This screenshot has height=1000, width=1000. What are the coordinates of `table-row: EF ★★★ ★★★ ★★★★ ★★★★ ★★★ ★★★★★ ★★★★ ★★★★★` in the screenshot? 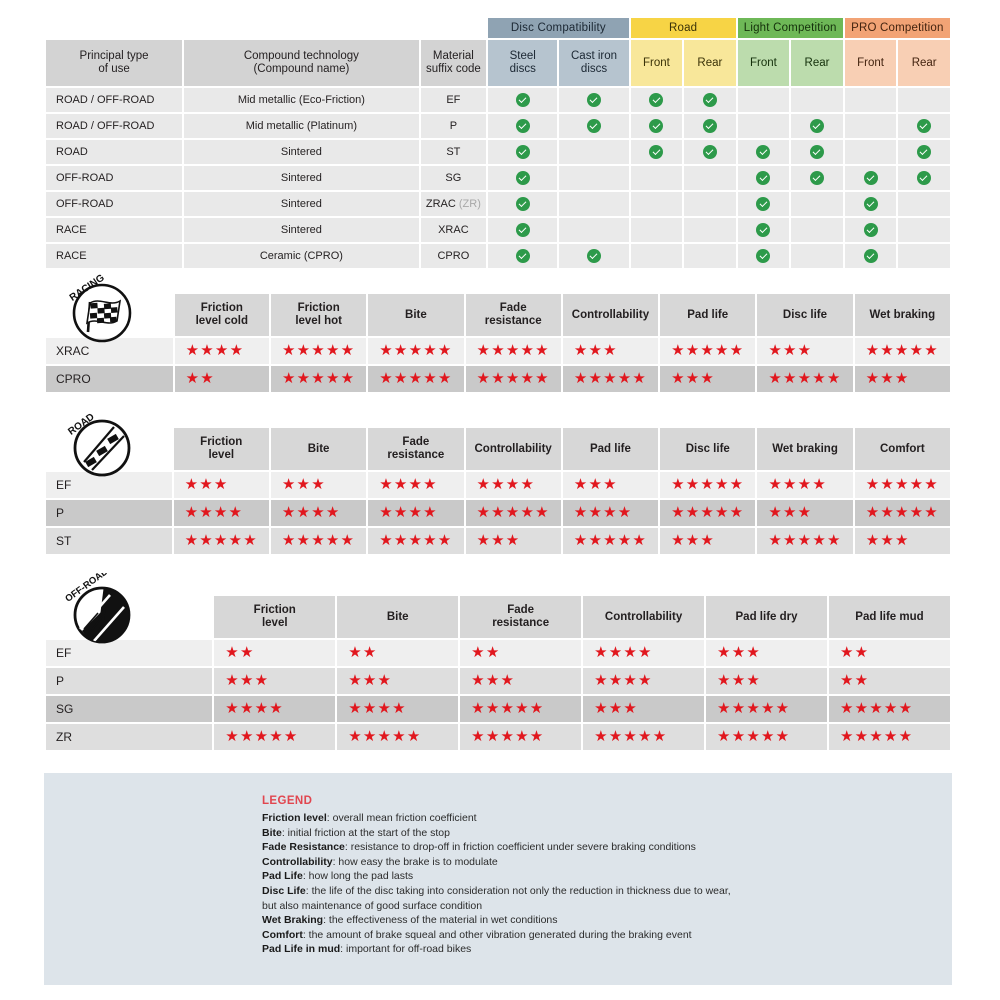 It's located at (498, 485).